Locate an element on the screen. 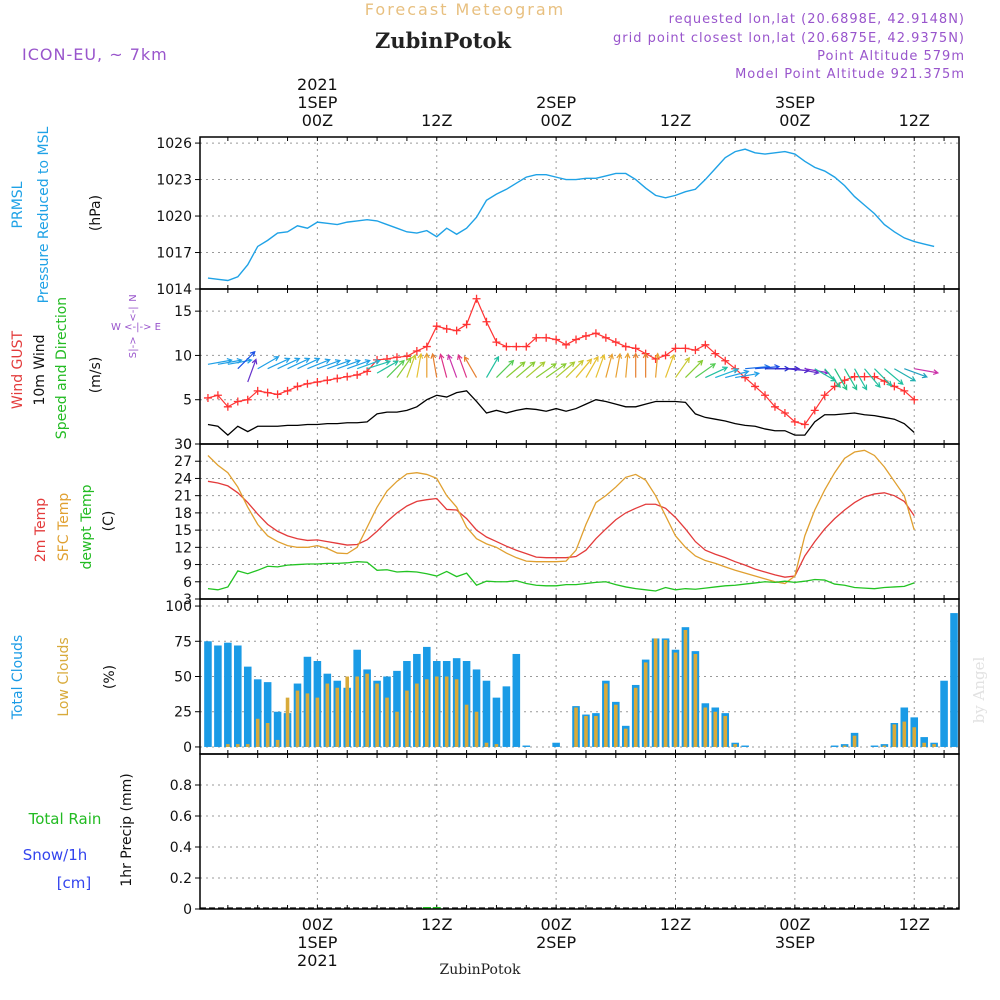 The image size is (1000, 1000). bottom-x-label: 2021 is located at coordinates (317, 960).